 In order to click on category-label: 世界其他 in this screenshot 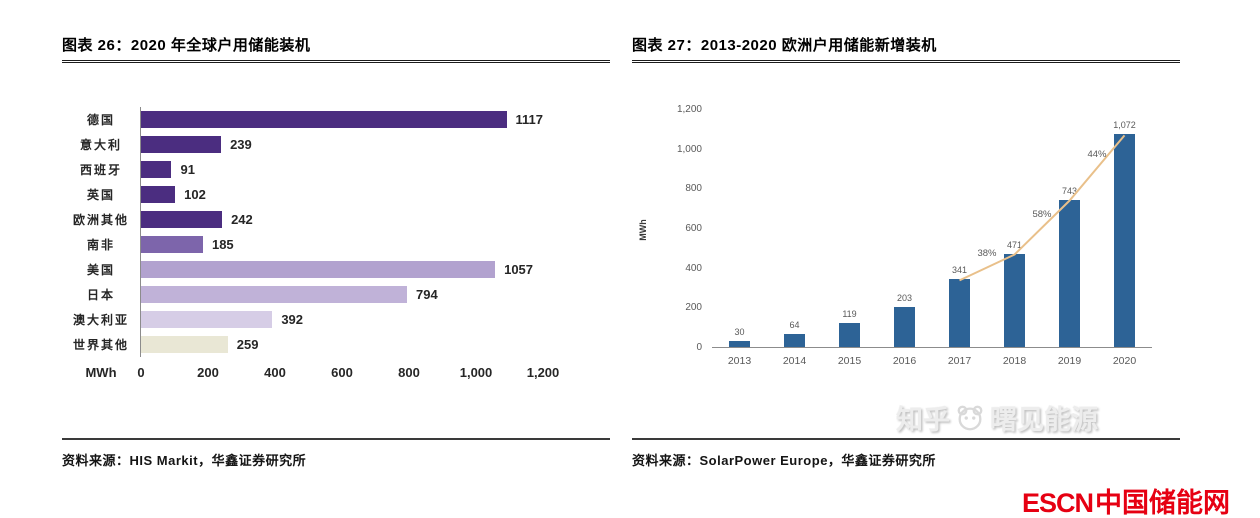, I will do `click(100, 345)`.